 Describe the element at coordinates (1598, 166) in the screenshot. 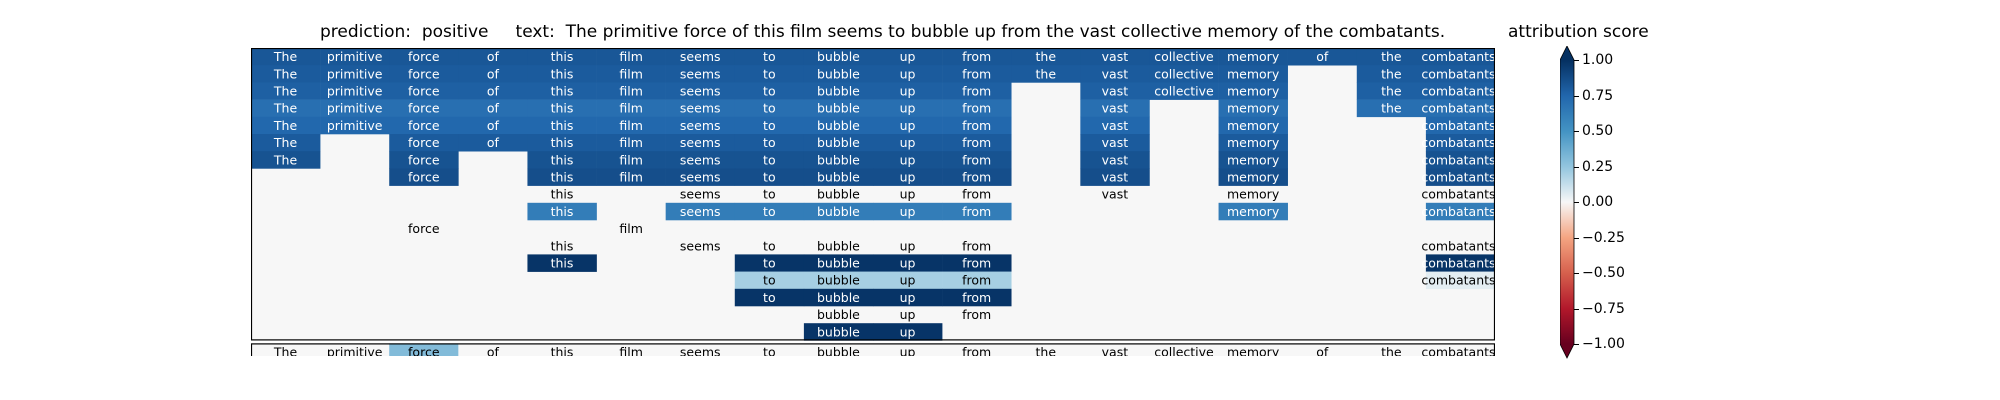

I see `colorbar-tick-label: 0.25` at that location.